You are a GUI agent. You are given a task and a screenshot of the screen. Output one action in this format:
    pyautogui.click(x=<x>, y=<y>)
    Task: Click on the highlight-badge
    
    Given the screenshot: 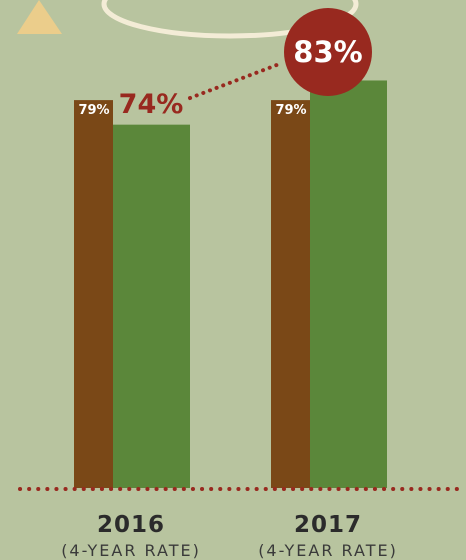 What is the action you would take?
    pyautogui.click(x=328, y=52)
    